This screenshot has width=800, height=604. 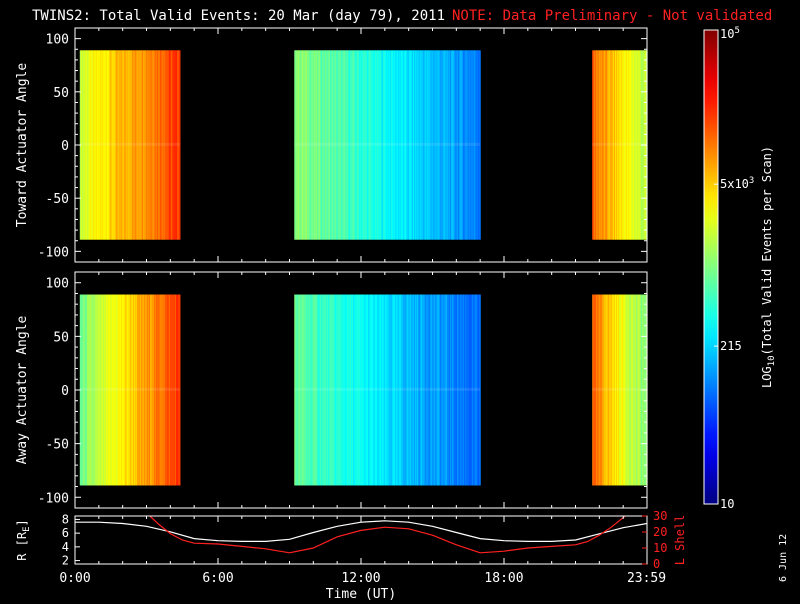 I want to click on colorbar-label: 5x10³, so click(x=737, y=183).